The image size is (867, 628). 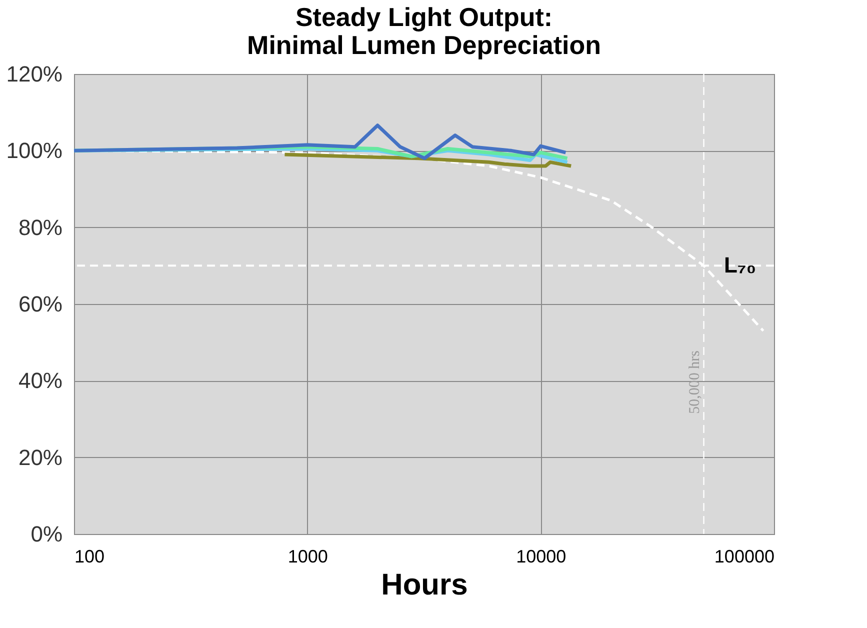 What do you see at coordinates (308, 556) in the screenshot?
I see `x-tick-label: 1000` at bounding box center [308, 556].